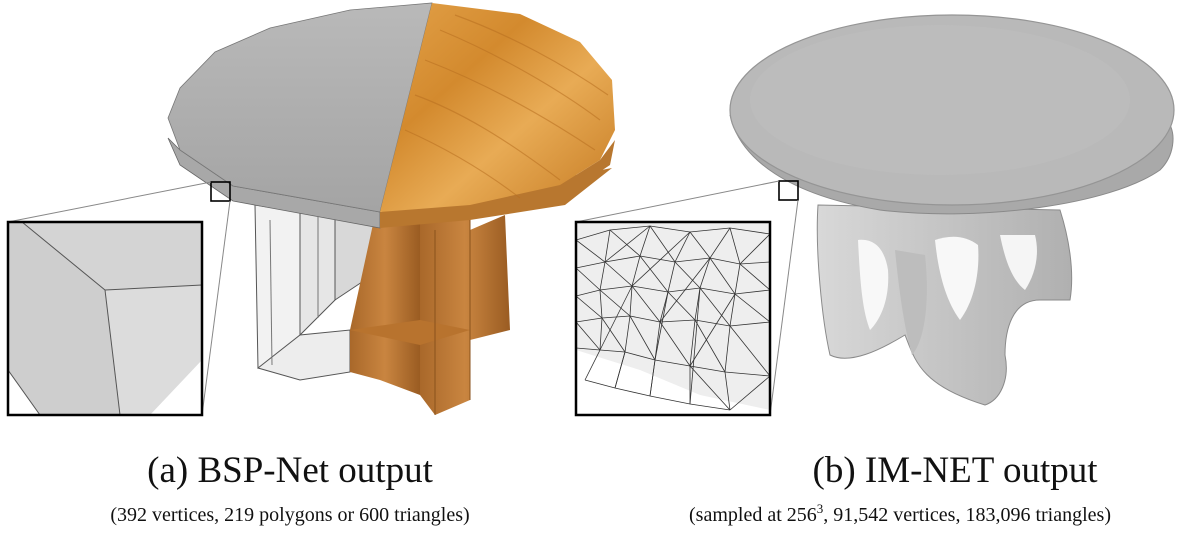  I want to click on panel-a-label: (a) BSP-Net output, so click(290, 470).